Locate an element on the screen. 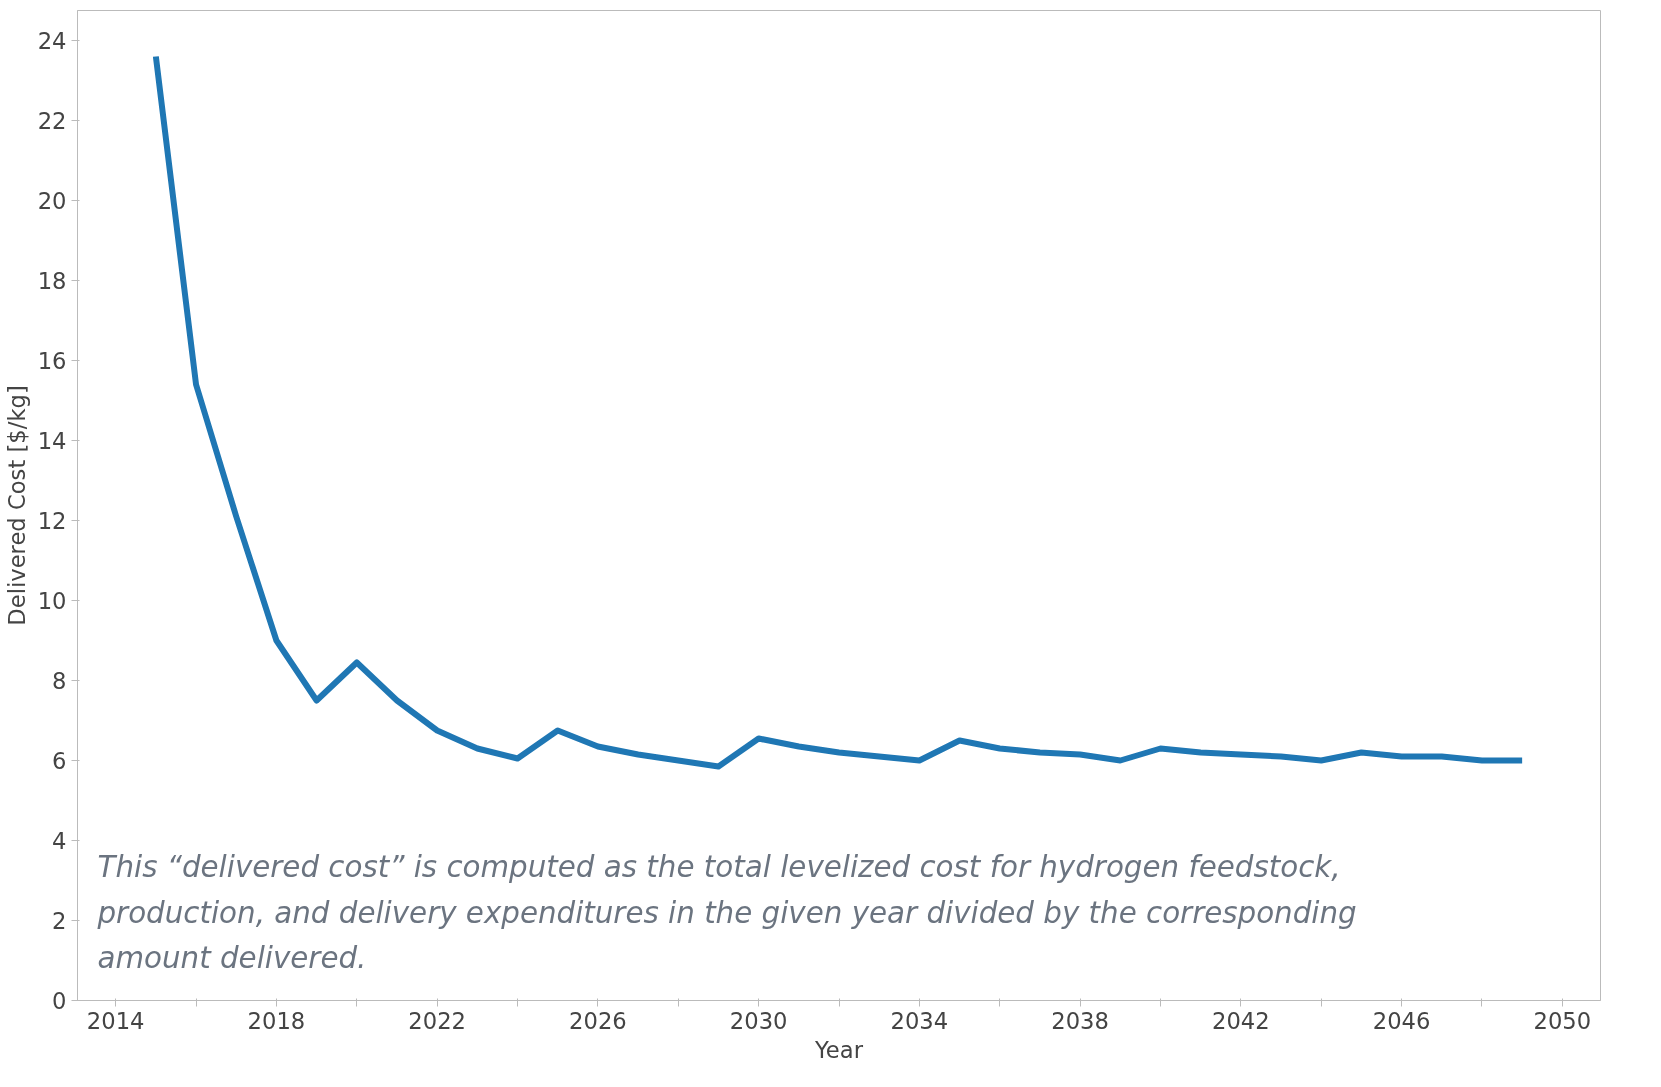  x-tick-label: 2038 is located at coordinates (1080, 1020).